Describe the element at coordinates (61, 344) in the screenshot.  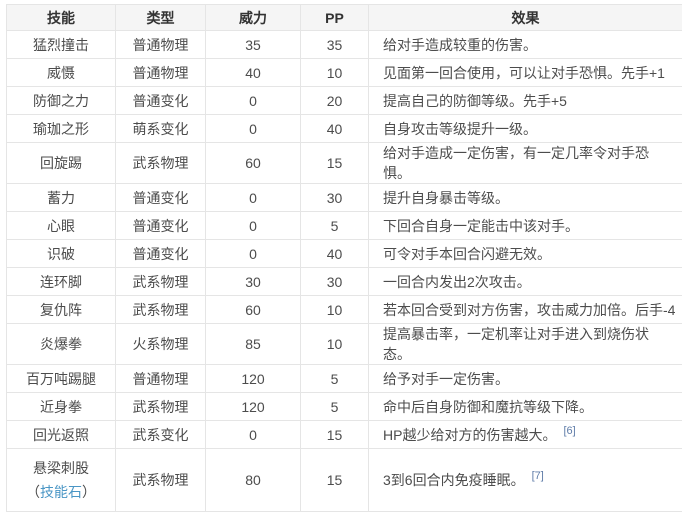
I see `skill-cell: 炎爆拳` at that location.